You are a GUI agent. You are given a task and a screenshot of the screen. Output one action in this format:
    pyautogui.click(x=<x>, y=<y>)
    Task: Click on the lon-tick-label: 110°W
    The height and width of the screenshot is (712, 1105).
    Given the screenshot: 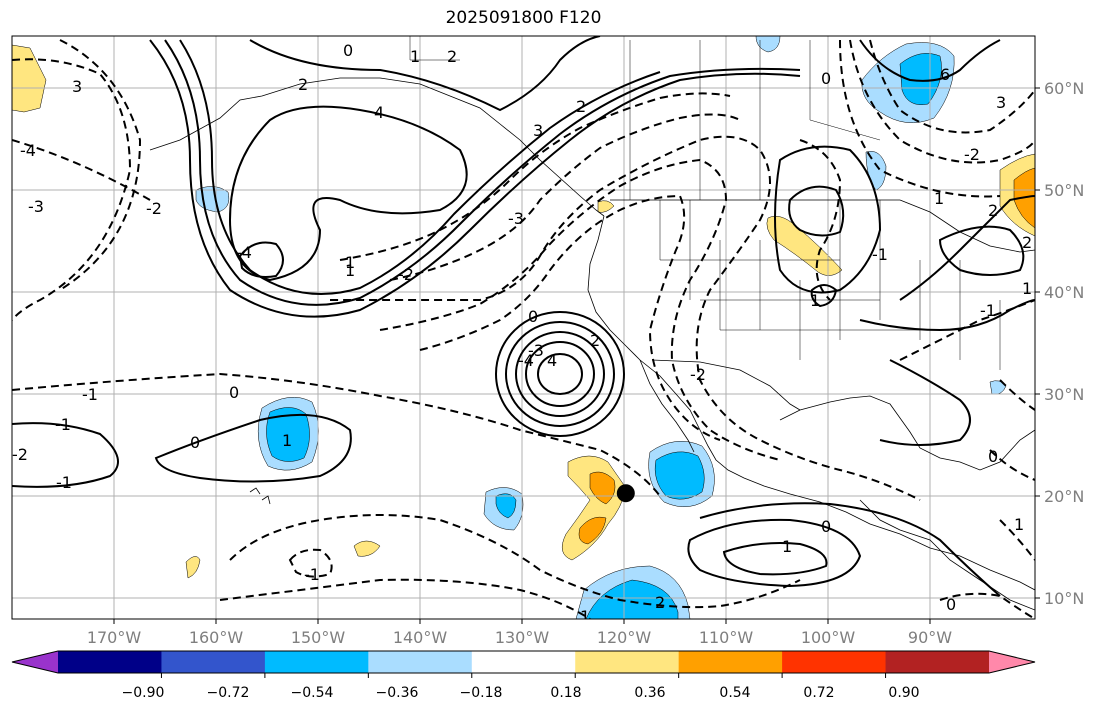 What is the action you would take?
    pyautogui.click(x=726, y=637)
    